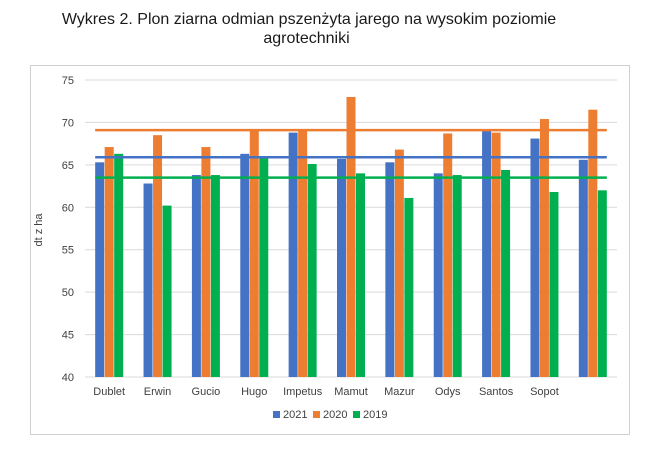  Describe the element at coordinates (312, 270) in the screenshot. I see `bar-2019-impetus` at that location.